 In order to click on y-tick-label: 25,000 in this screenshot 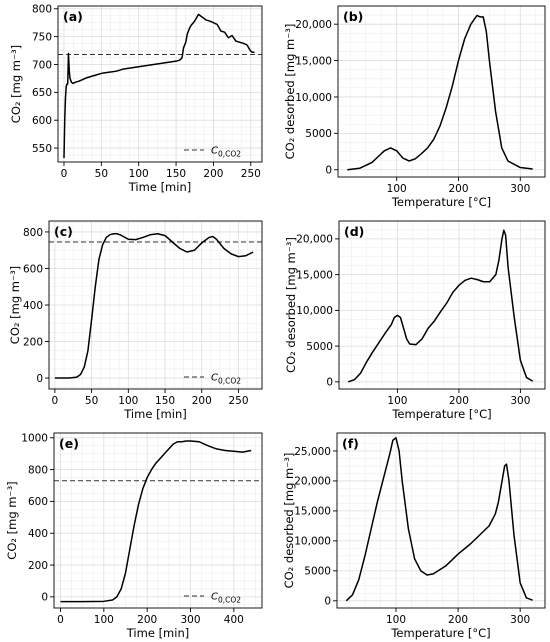, I will do `click(312, 452)`.